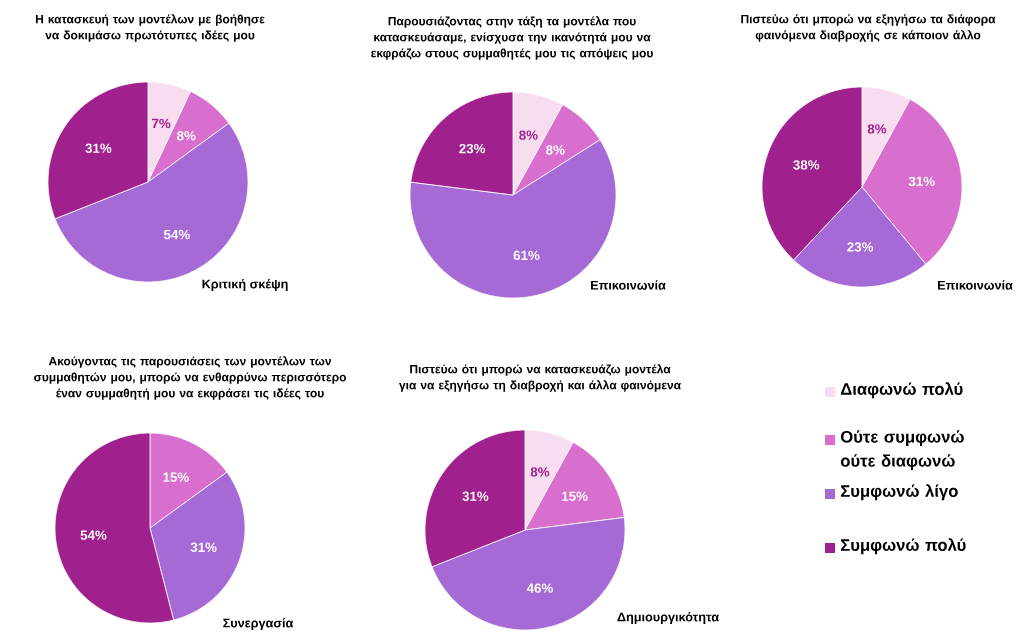 Image resolution: width=1017 pixels, height=636 pixels. What do you see at coordinates (526, 255) in the screenshot?
I see `data-label: 61%` at bounding box center [526, 255].